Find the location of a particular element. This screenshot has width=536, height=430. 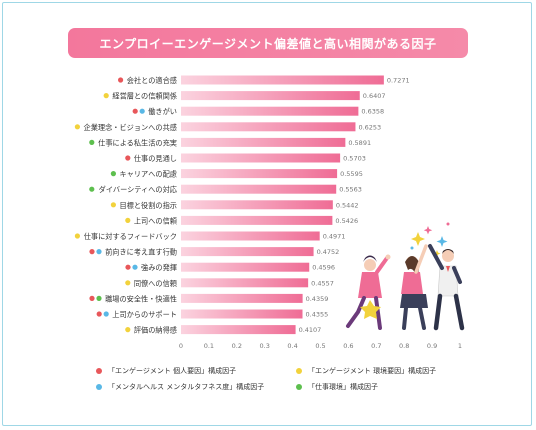

legend-item: 「エンゲージメント 個人要因」構成因子 is located at coordinates (166, 371).